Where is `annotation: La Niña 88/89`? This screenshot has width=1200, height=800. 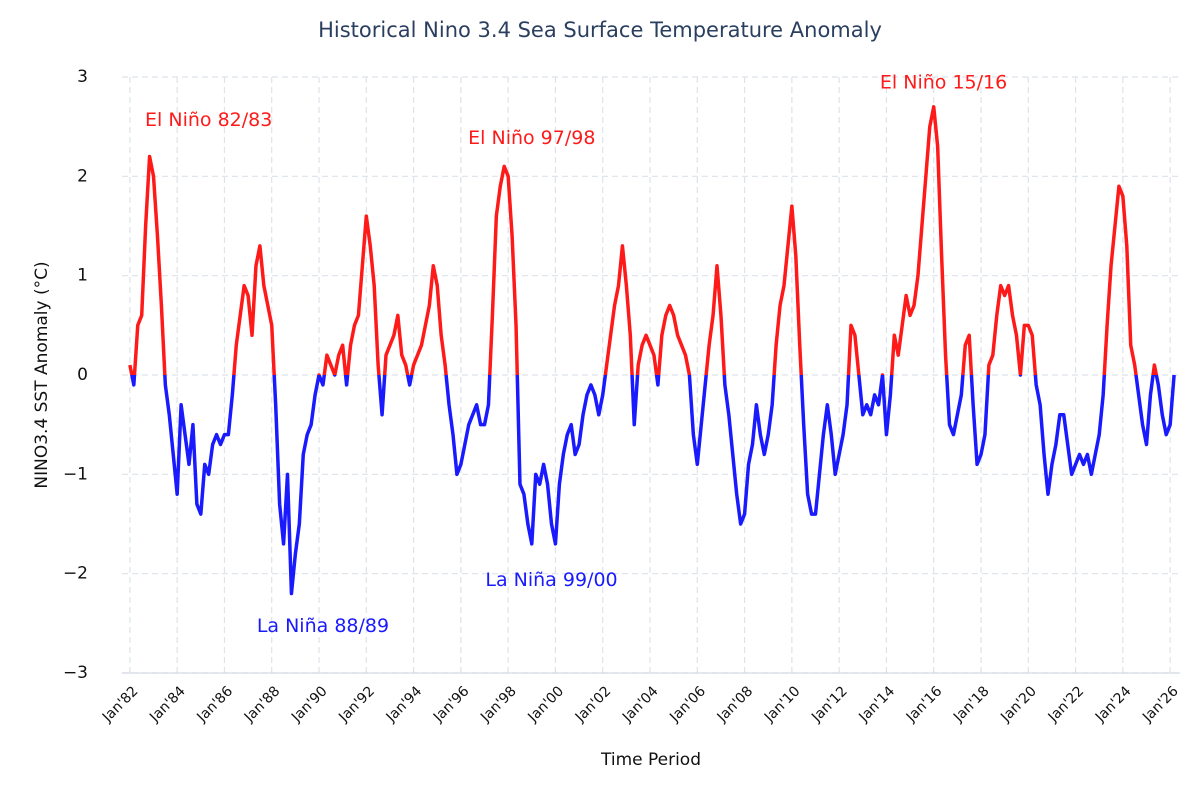
annotation: La Niña 88/89 is located at coordinates (323, 626).